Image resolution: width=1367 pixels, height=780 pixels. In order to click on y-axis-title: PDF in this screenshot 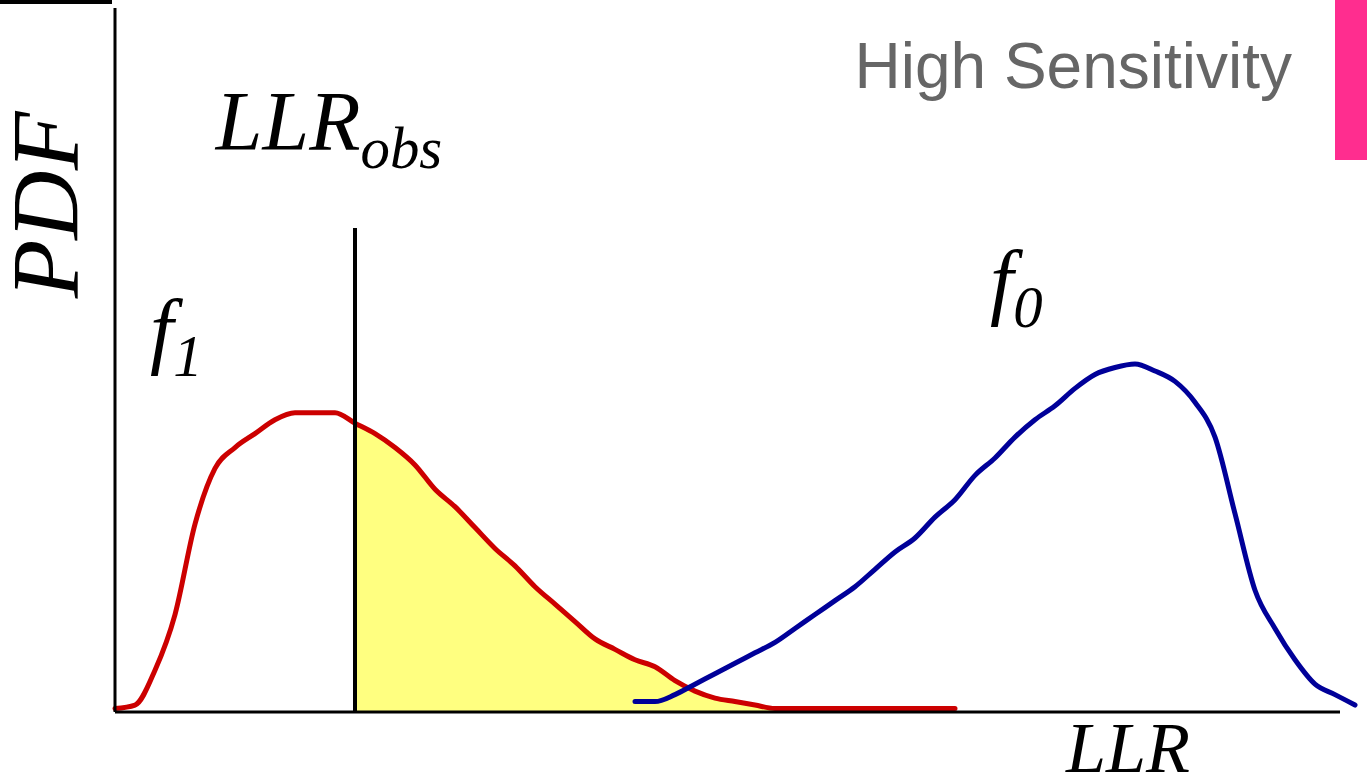, I will do `click(49, 205)`.